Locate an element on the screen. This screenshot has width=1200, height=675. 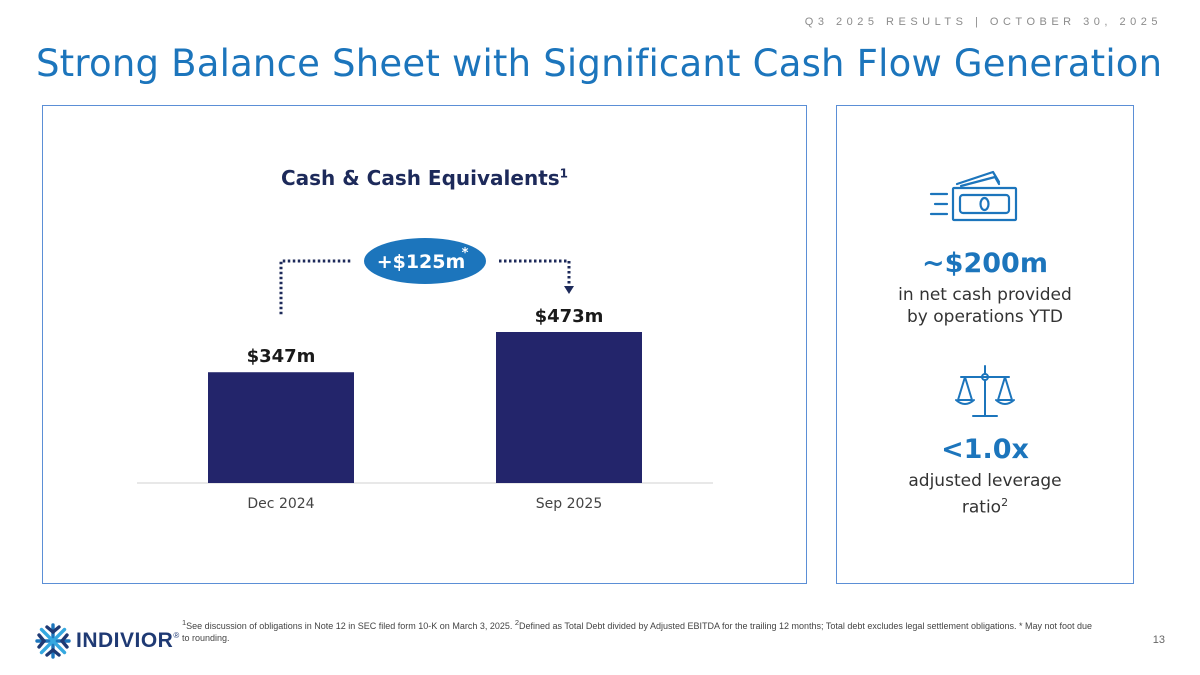
chart-title: Cash & Cash Equivalents1 is located at coordinates (424, 178).